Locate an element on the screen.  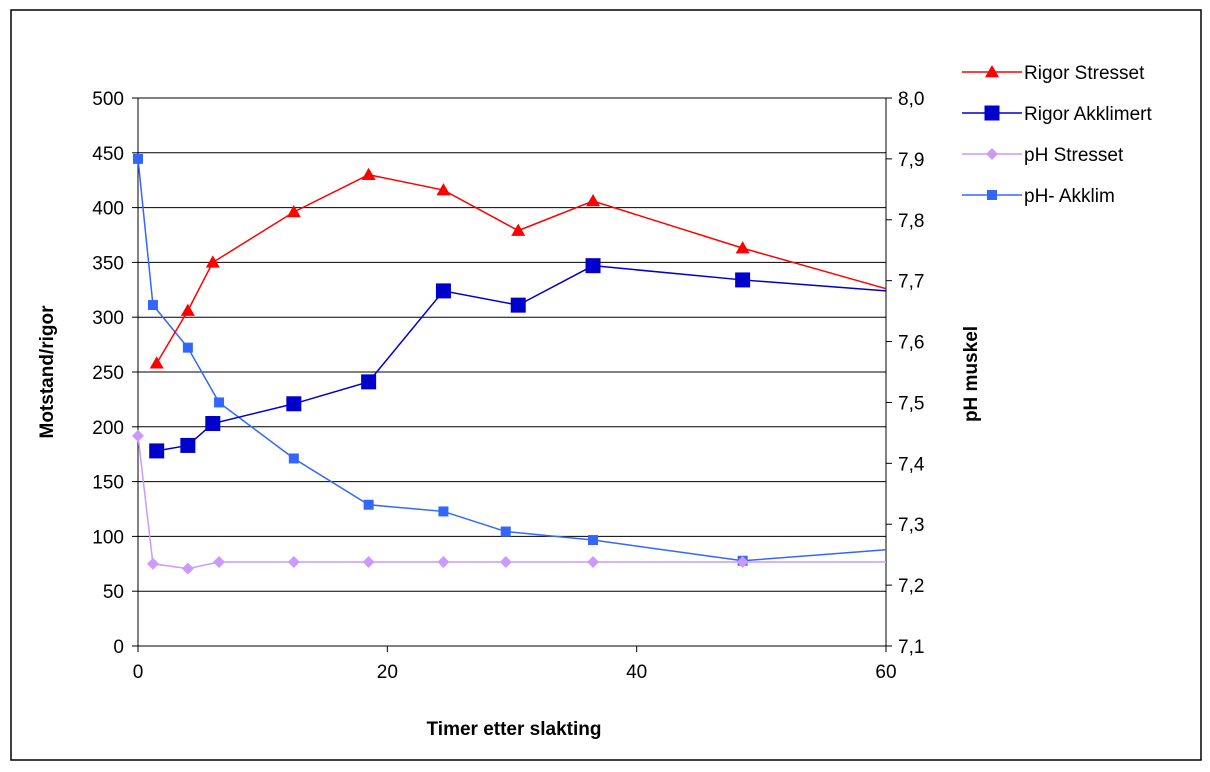
legend-label: pH Stresset is located at coordinates (1074, 155).